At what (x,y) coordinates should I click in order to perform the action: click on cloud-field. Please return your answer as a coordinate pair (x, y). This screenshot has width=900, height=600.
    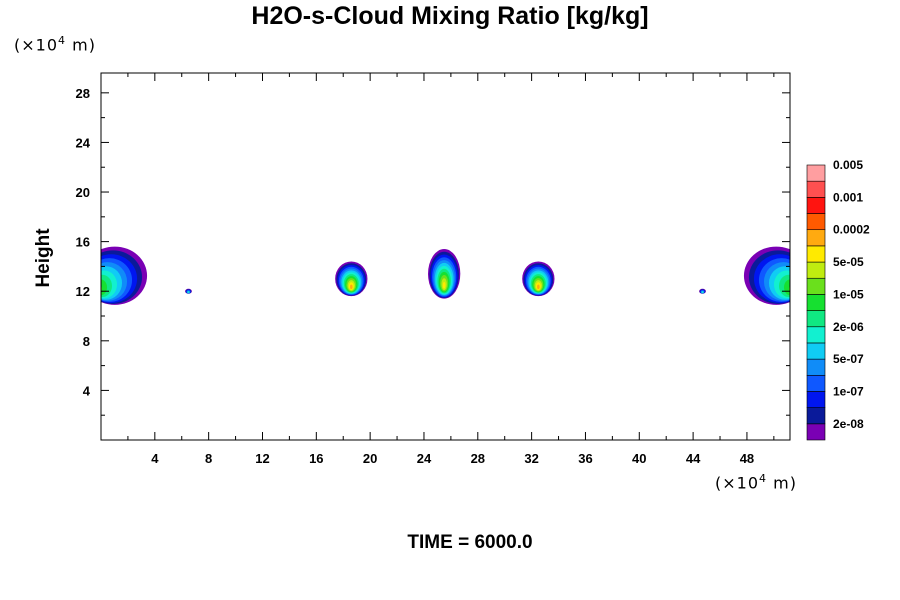
    Looking at the image, I should click on (445, 275).